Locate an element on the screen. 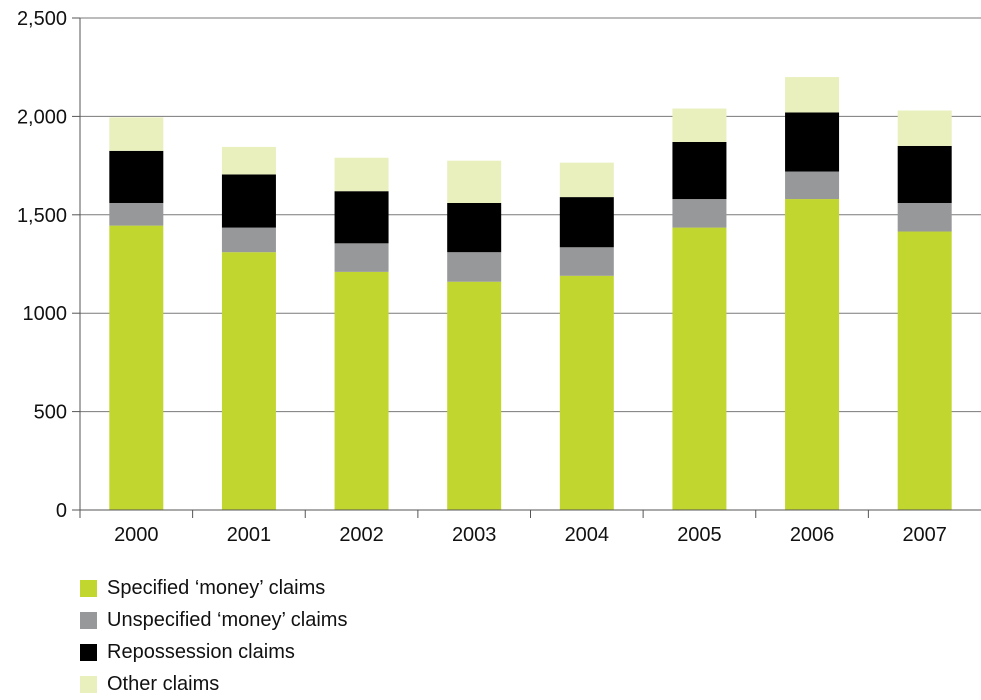 The image size is (981, 700). y-tick-label: 0 is located at coordinates (61, 511).